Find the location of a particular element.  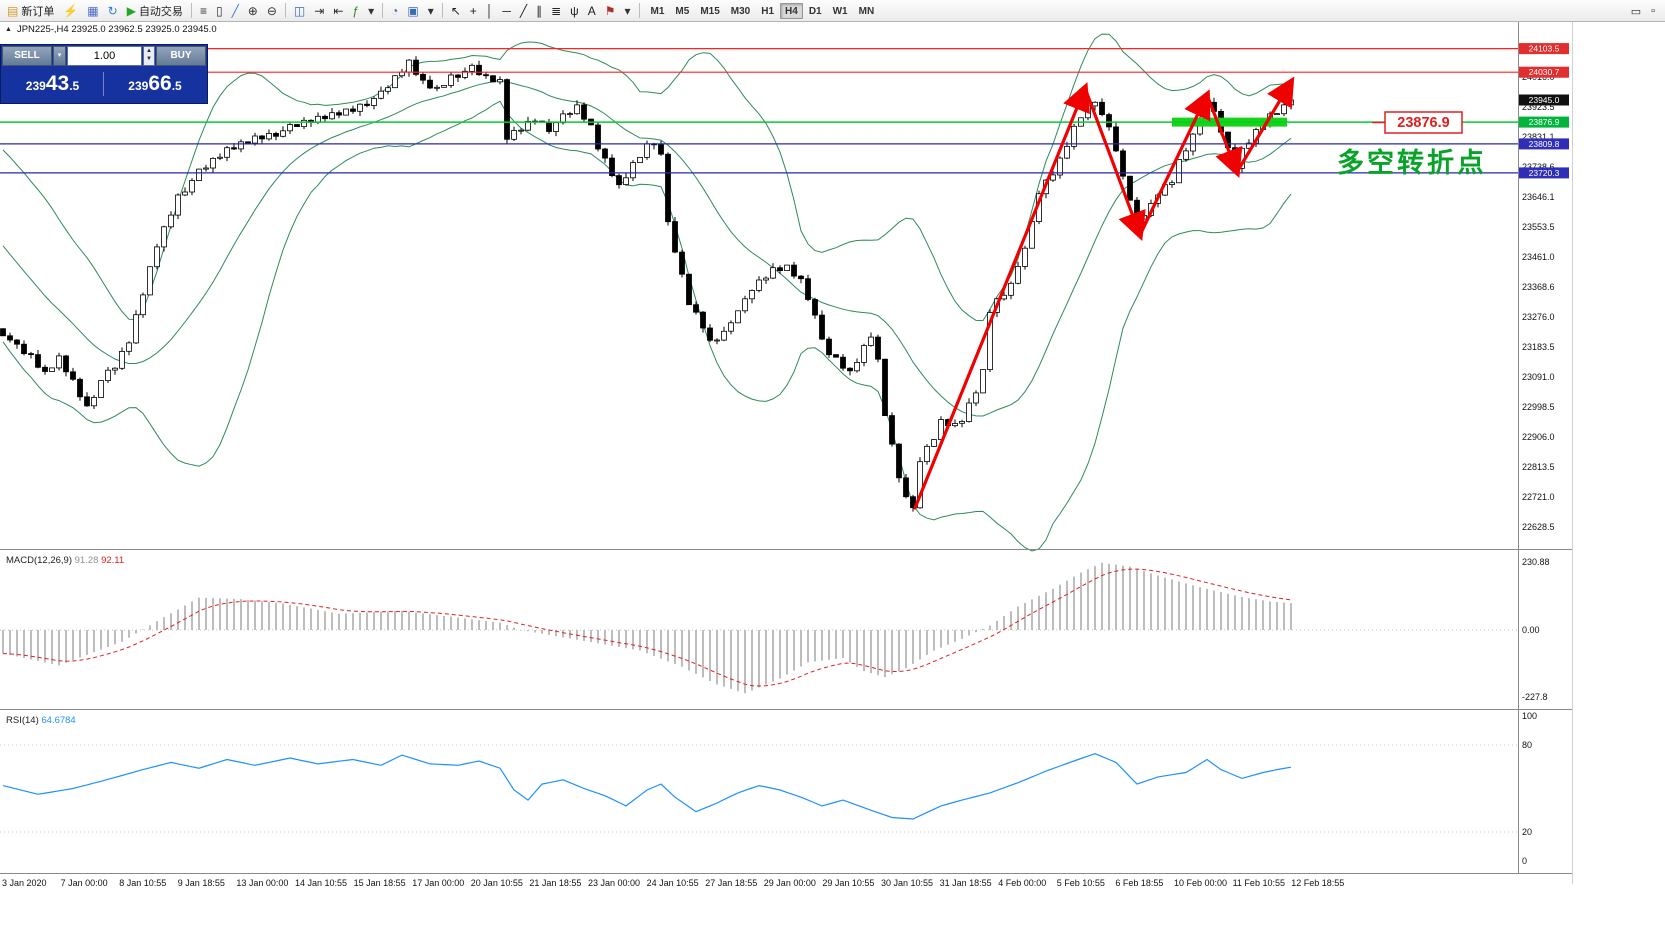

timeframe-m15: M15 is located at coordinates (710, 11).